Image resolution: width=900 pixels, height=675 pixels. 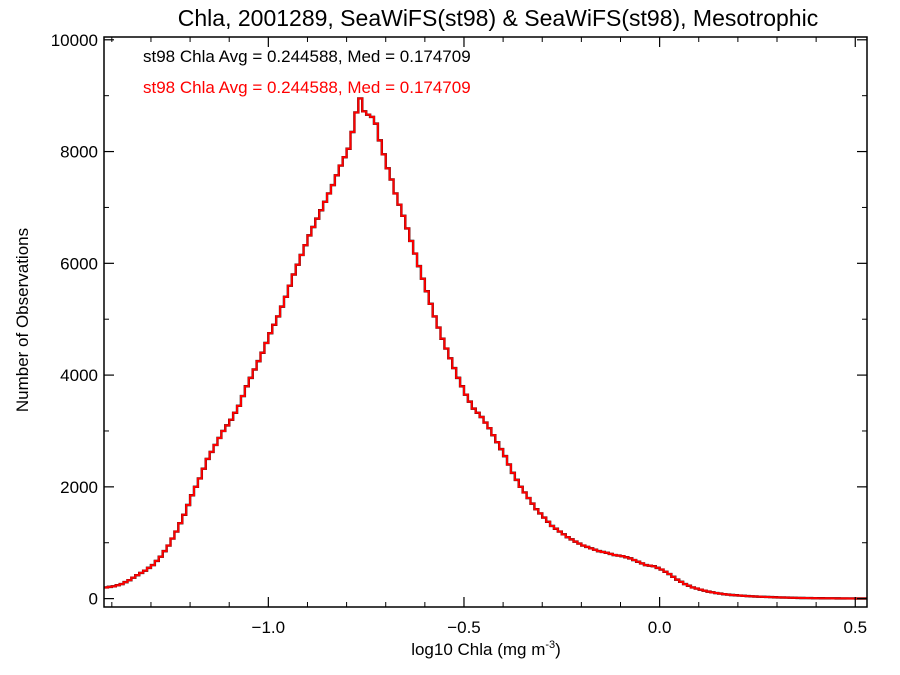 I want to click on y-tick-label-2: 4000, so click(x=79, y=375).